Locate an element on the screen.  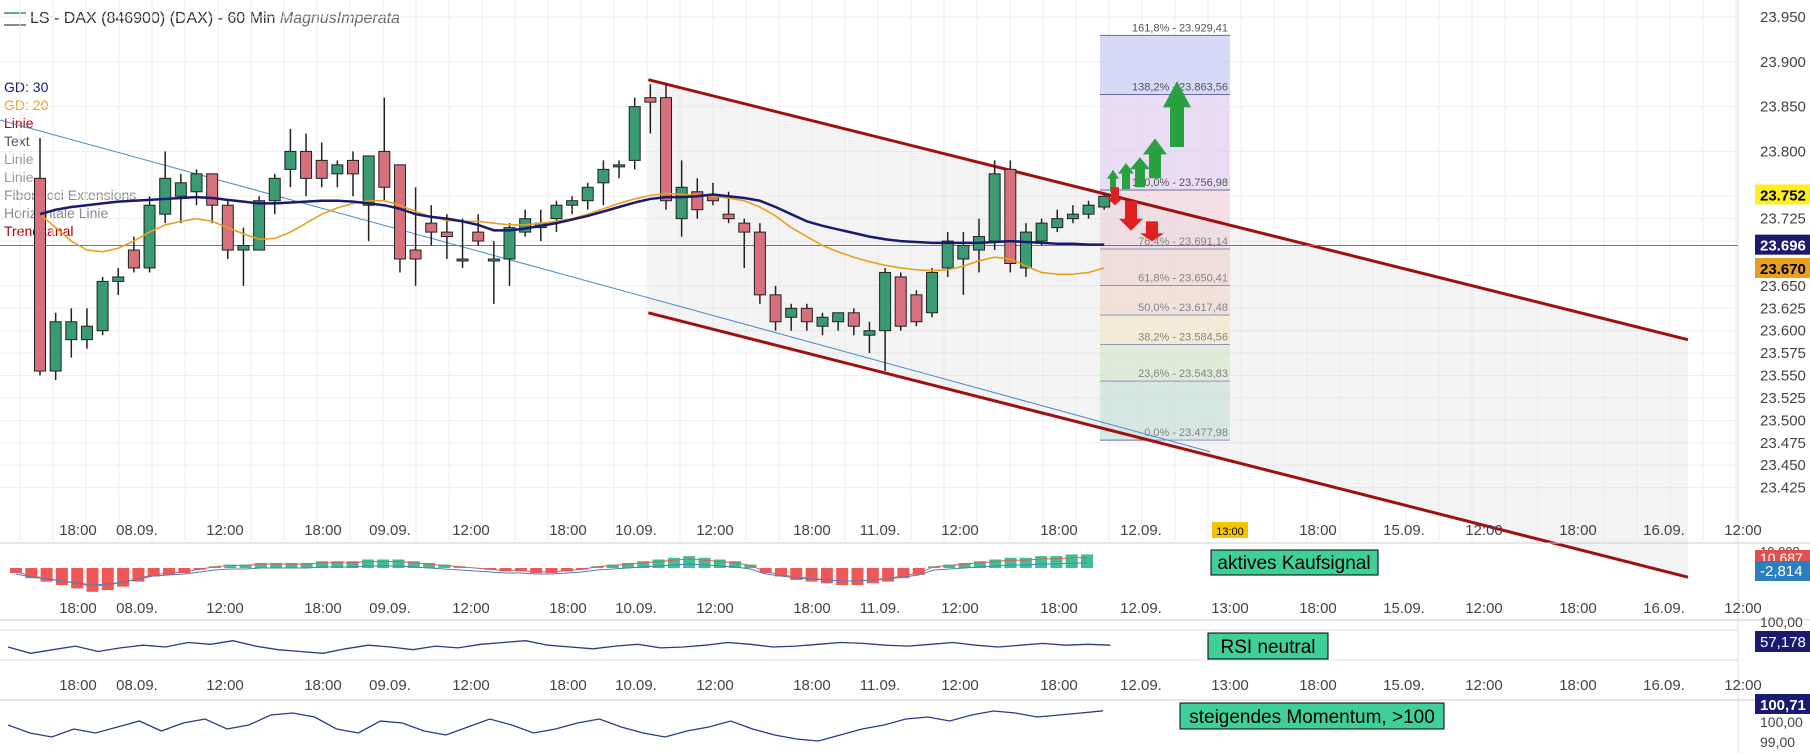
price-badge-label: 23.752 is located at coordinates (1783, 195).